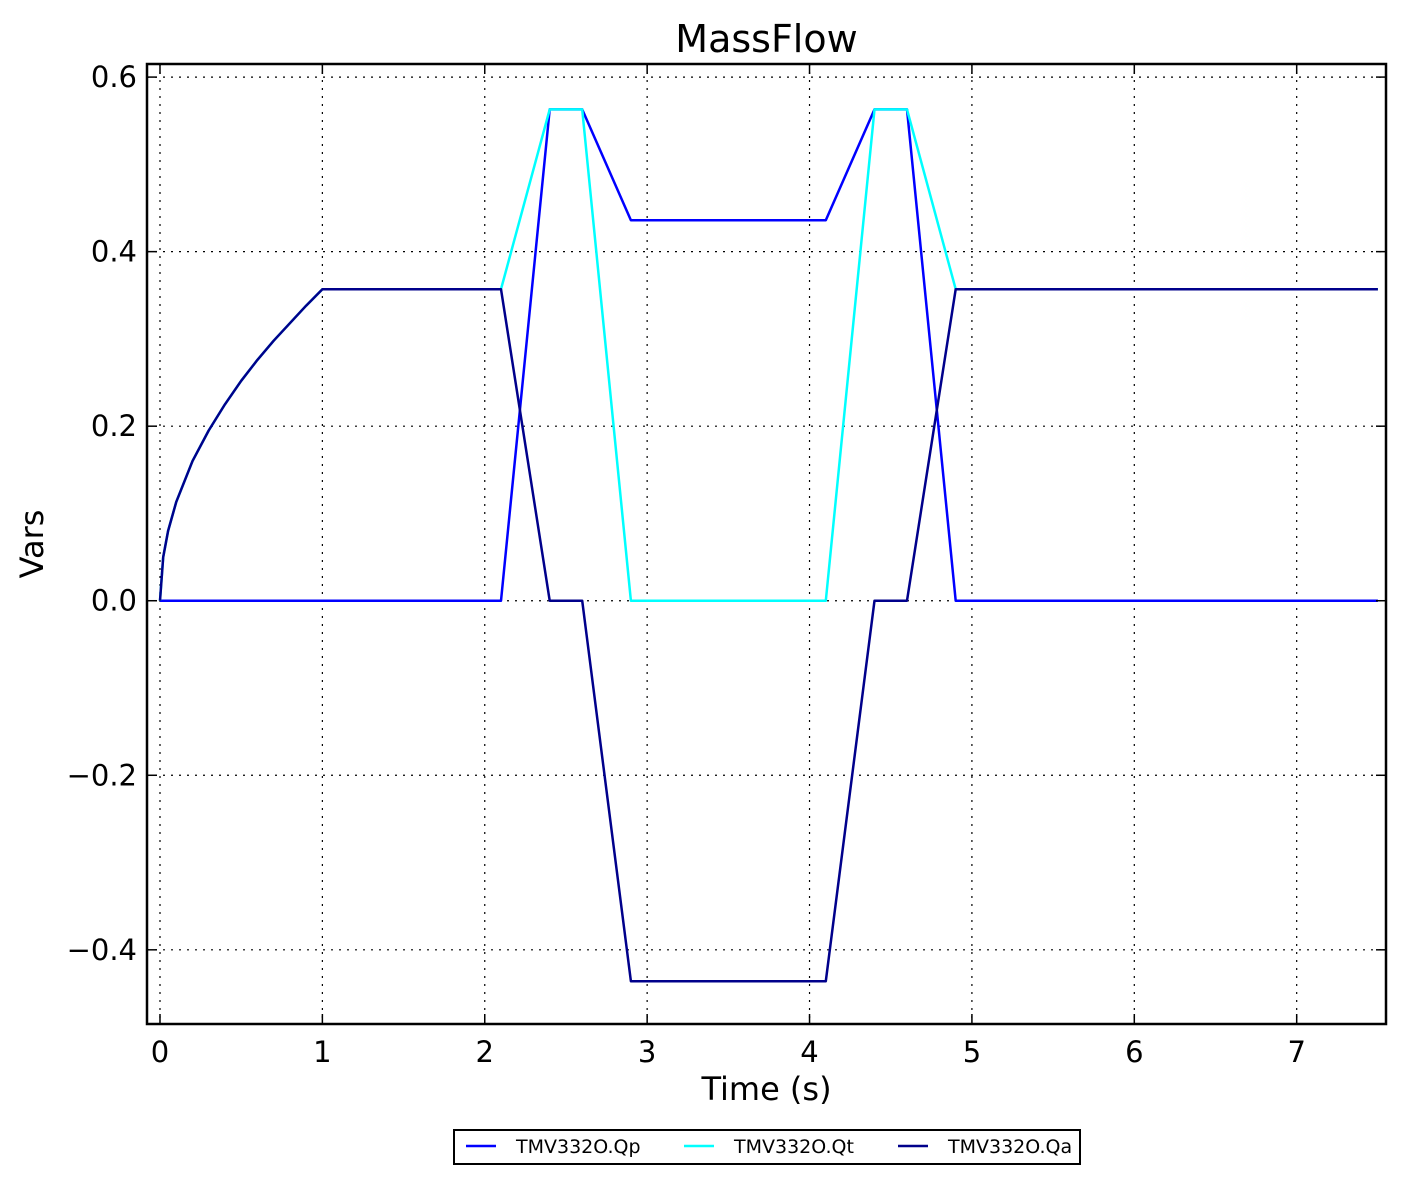  What do you see at coordinates (647, 1052) in the screenshot?
I see `x-tick-label: 3` at bounding box center [647, 1052].